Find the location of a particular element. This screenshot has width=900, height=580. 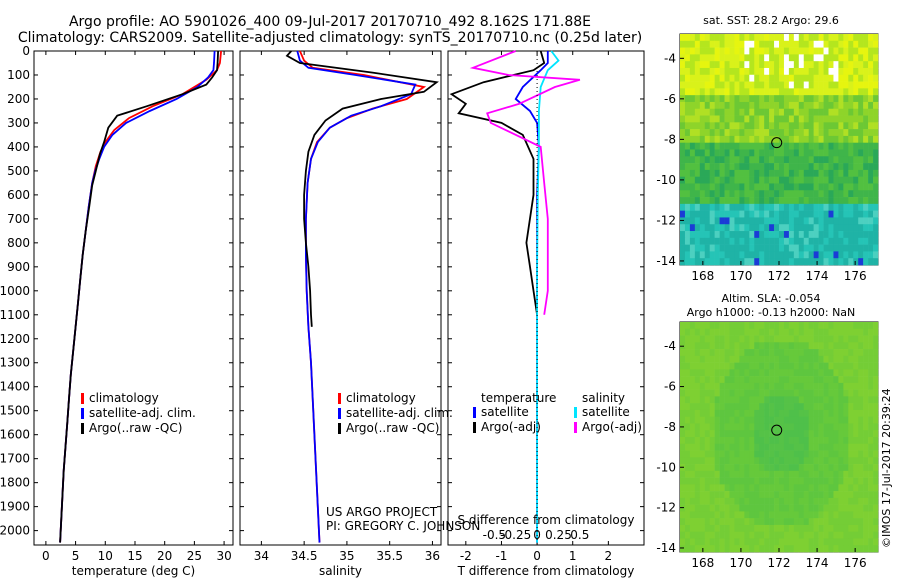

y-tick-label: 1300 is located at coordinates (15, 363).